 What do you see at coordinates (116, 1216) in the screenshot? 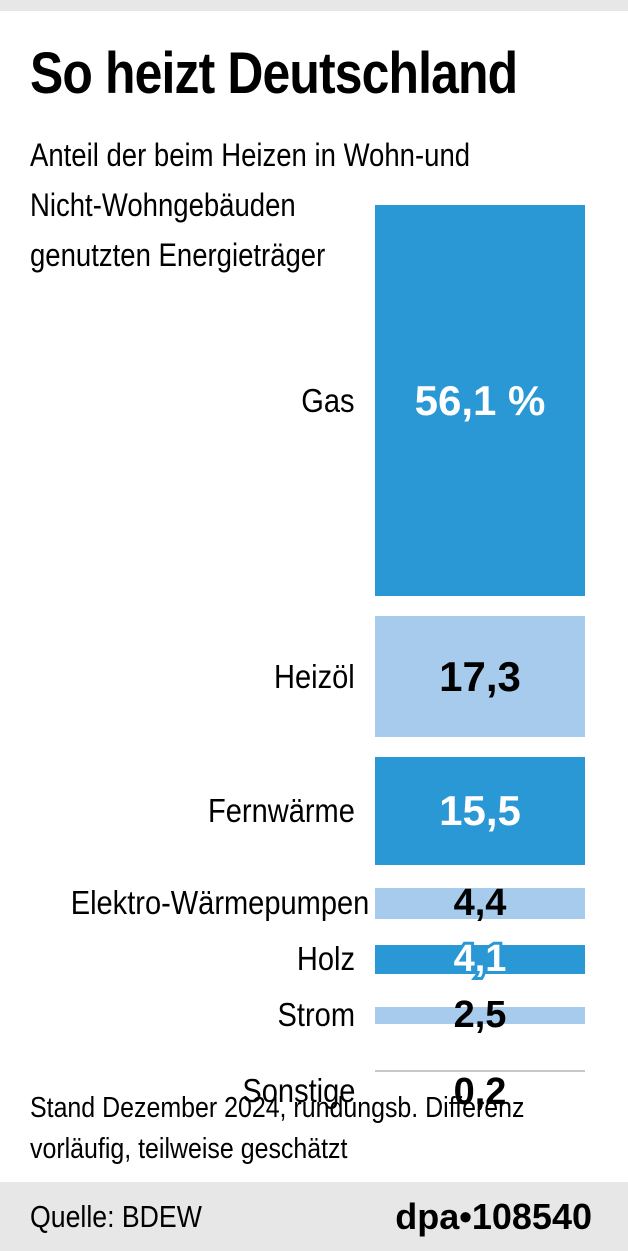
I see `source-label: Quelle: BDEW` at bounding box center [116, 1216].